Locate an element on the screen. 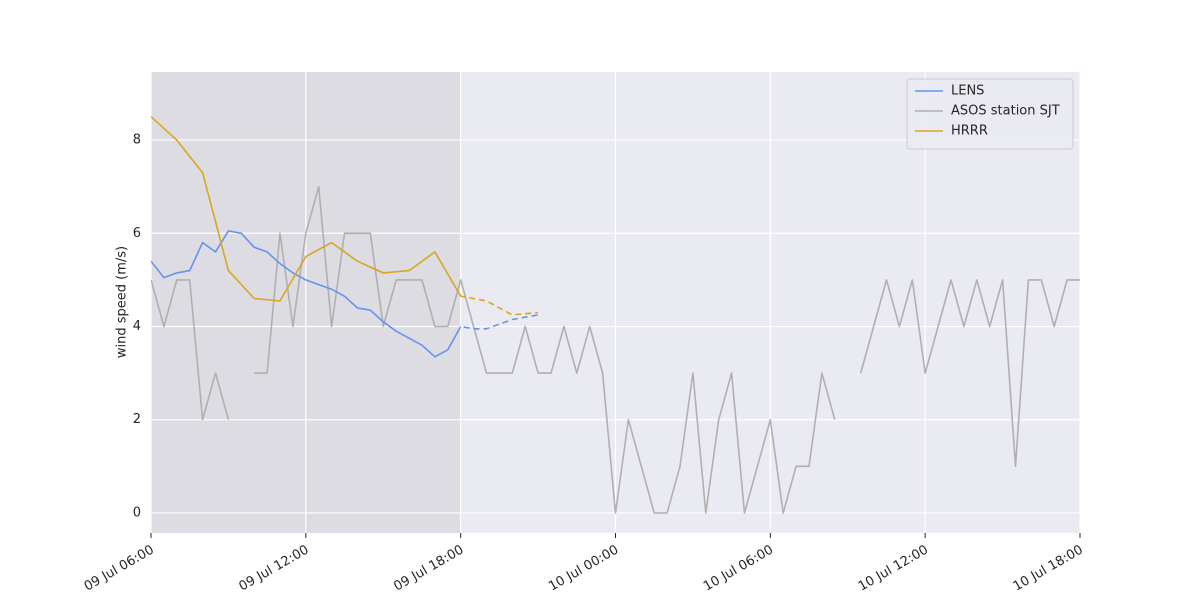 This screenshot has width=1200, height=604. x-tick-label: 10 Jul 12:00 is located at coordinates (893, 569).